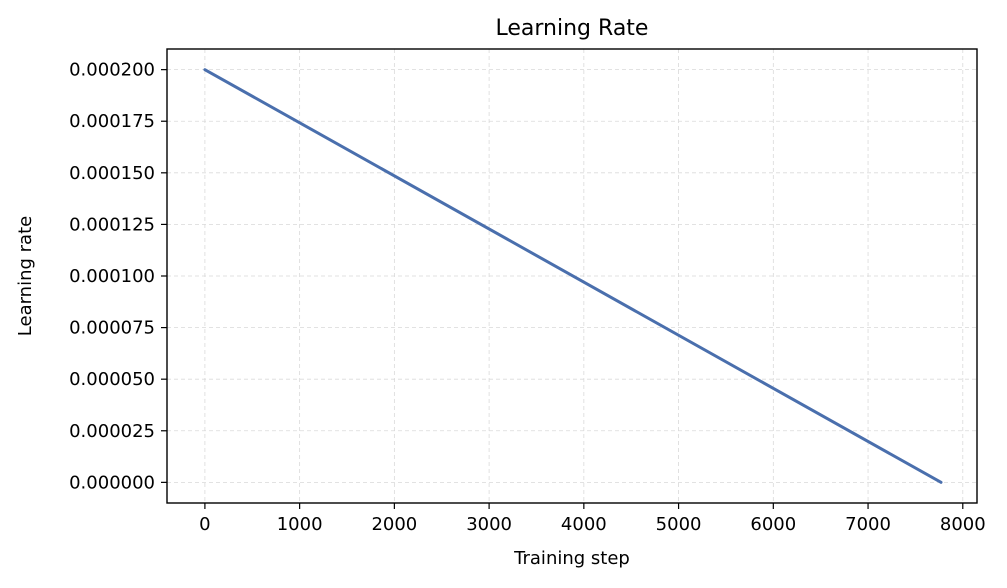 The image size is (1007, 588). Describe the element at coordinates (112, 224) in the screenshot. I see `y-tick-label: 0.000125` at that location.